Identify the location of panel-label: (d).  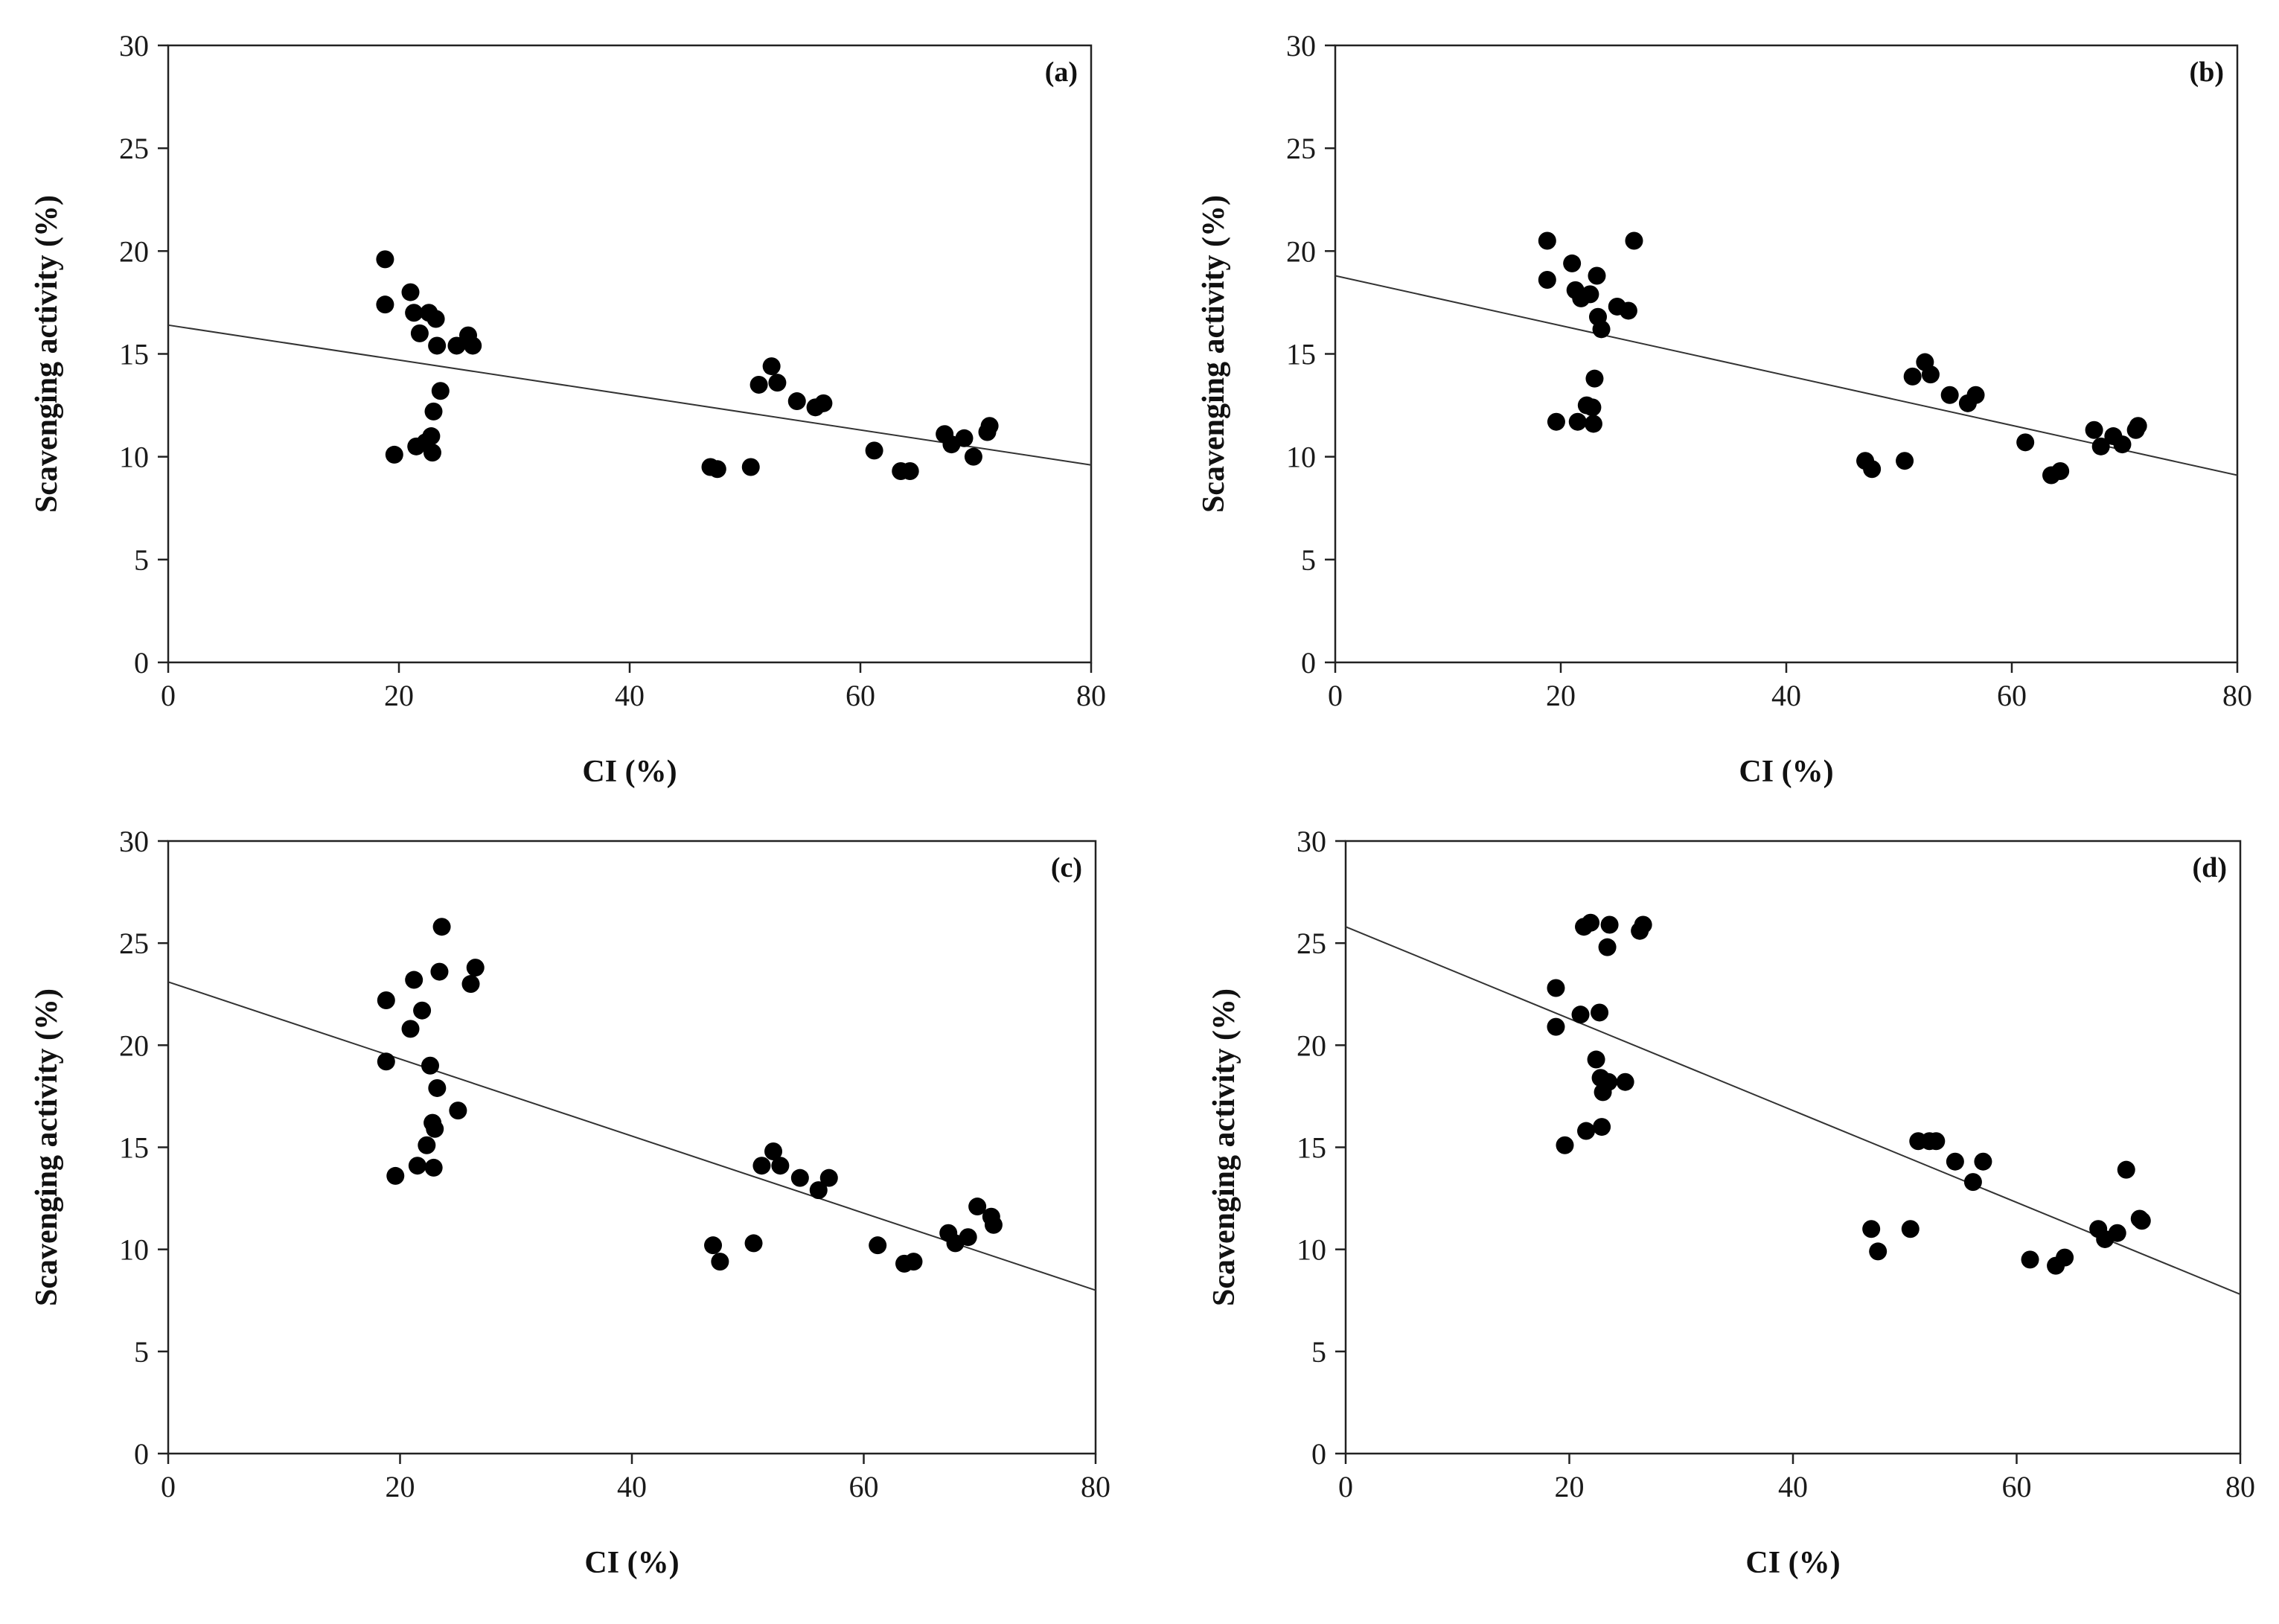
(2210, 868).